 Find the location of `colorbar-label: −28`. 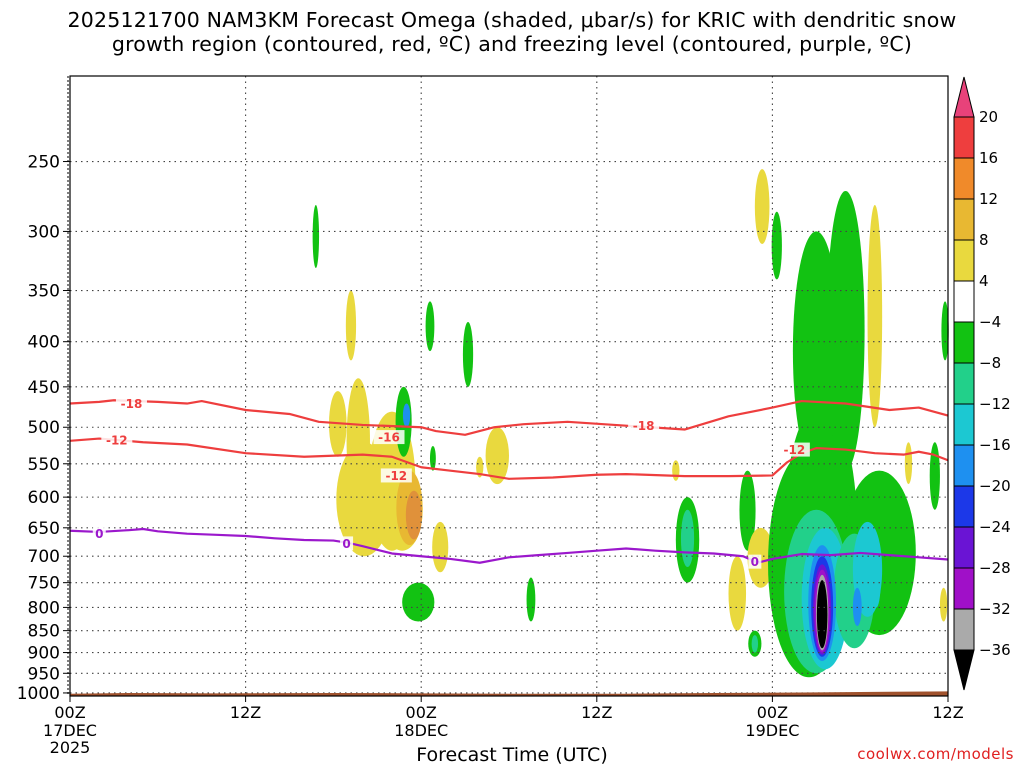

colorbar-label: −28 is located at coordinates (995, 568).